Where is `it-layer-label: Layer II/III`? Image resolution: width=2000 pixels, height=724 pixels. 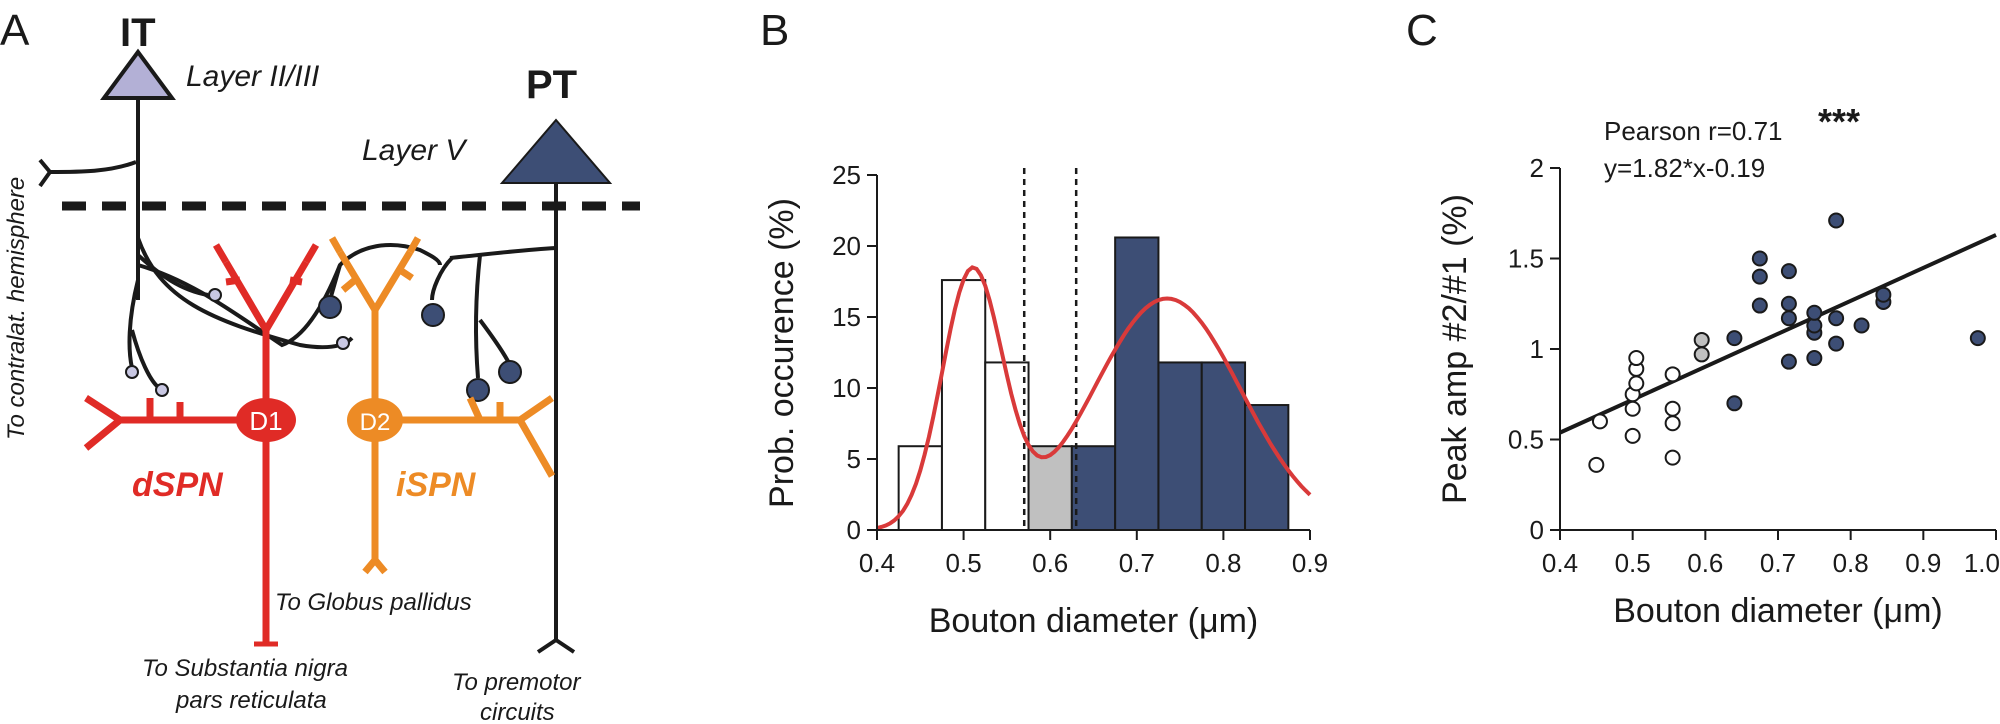
it-layer-label: Layer II/III is located at coordinates (252, 76).